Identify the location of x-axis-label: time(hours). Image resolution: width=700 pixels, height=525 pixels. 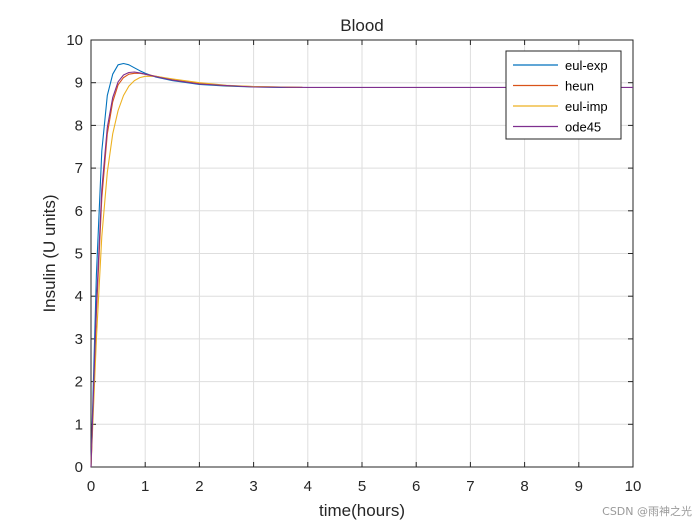
(362, 510).